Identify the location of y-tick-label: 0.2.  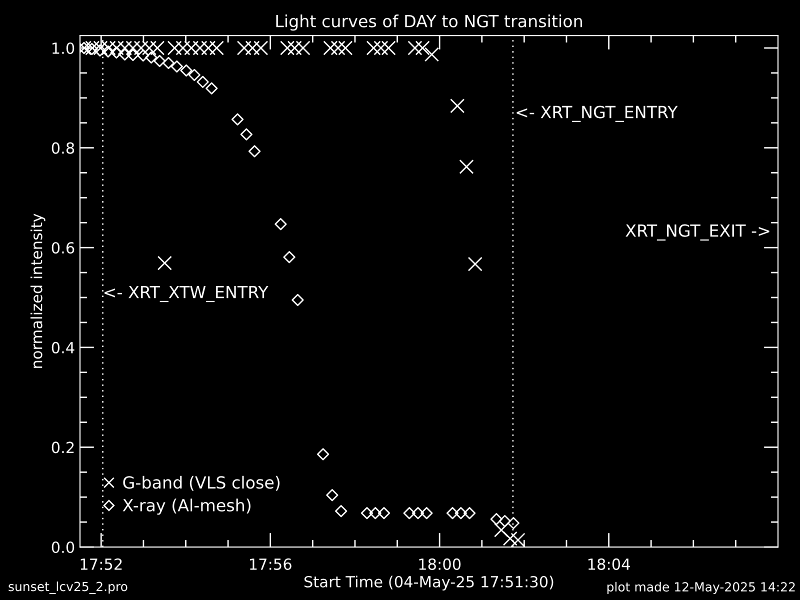
(63, 448).